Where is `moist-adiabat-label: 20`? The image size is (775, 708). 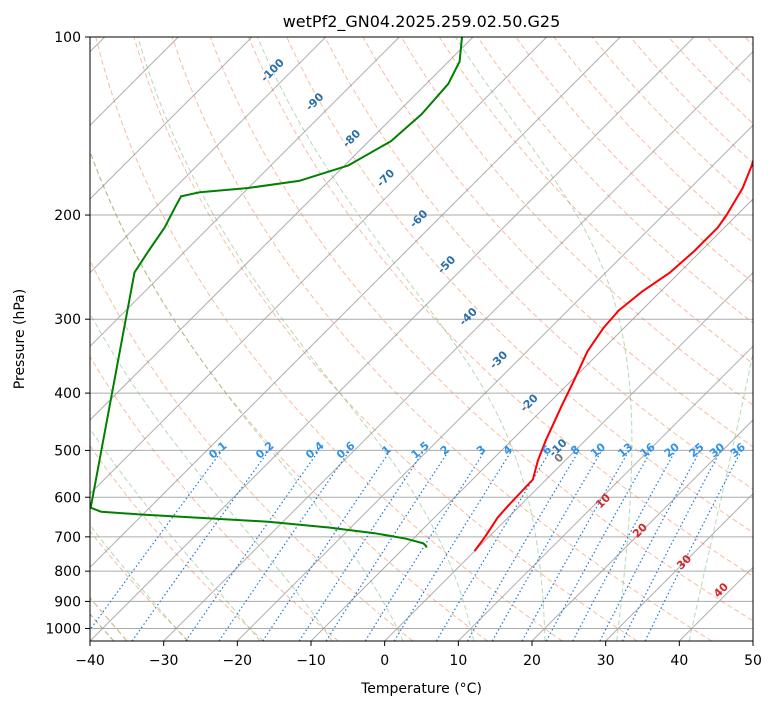 moist-adiabat-label: 20 is located at coordinates (640, 530).